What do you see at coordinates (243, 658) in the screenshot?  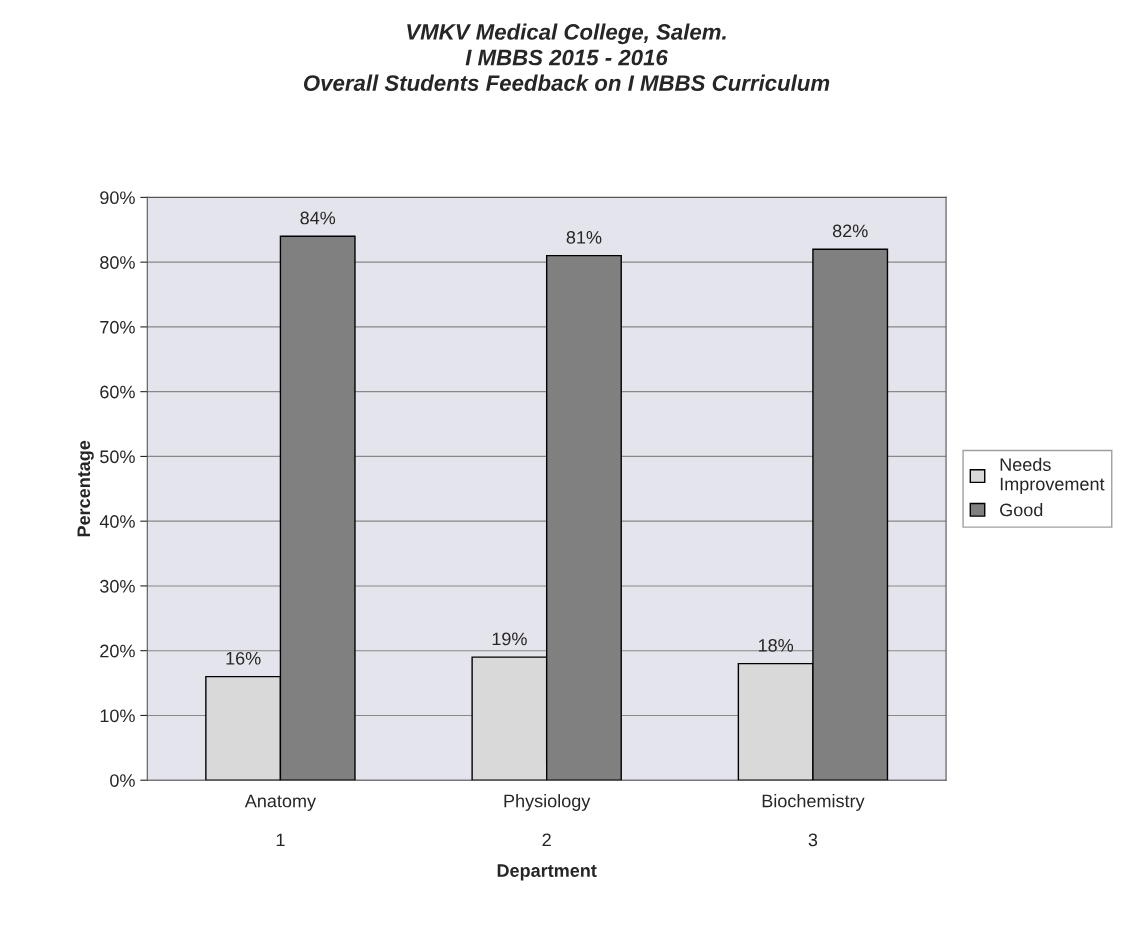 I see `data-label: 16%` at bounding box center [243, 658].